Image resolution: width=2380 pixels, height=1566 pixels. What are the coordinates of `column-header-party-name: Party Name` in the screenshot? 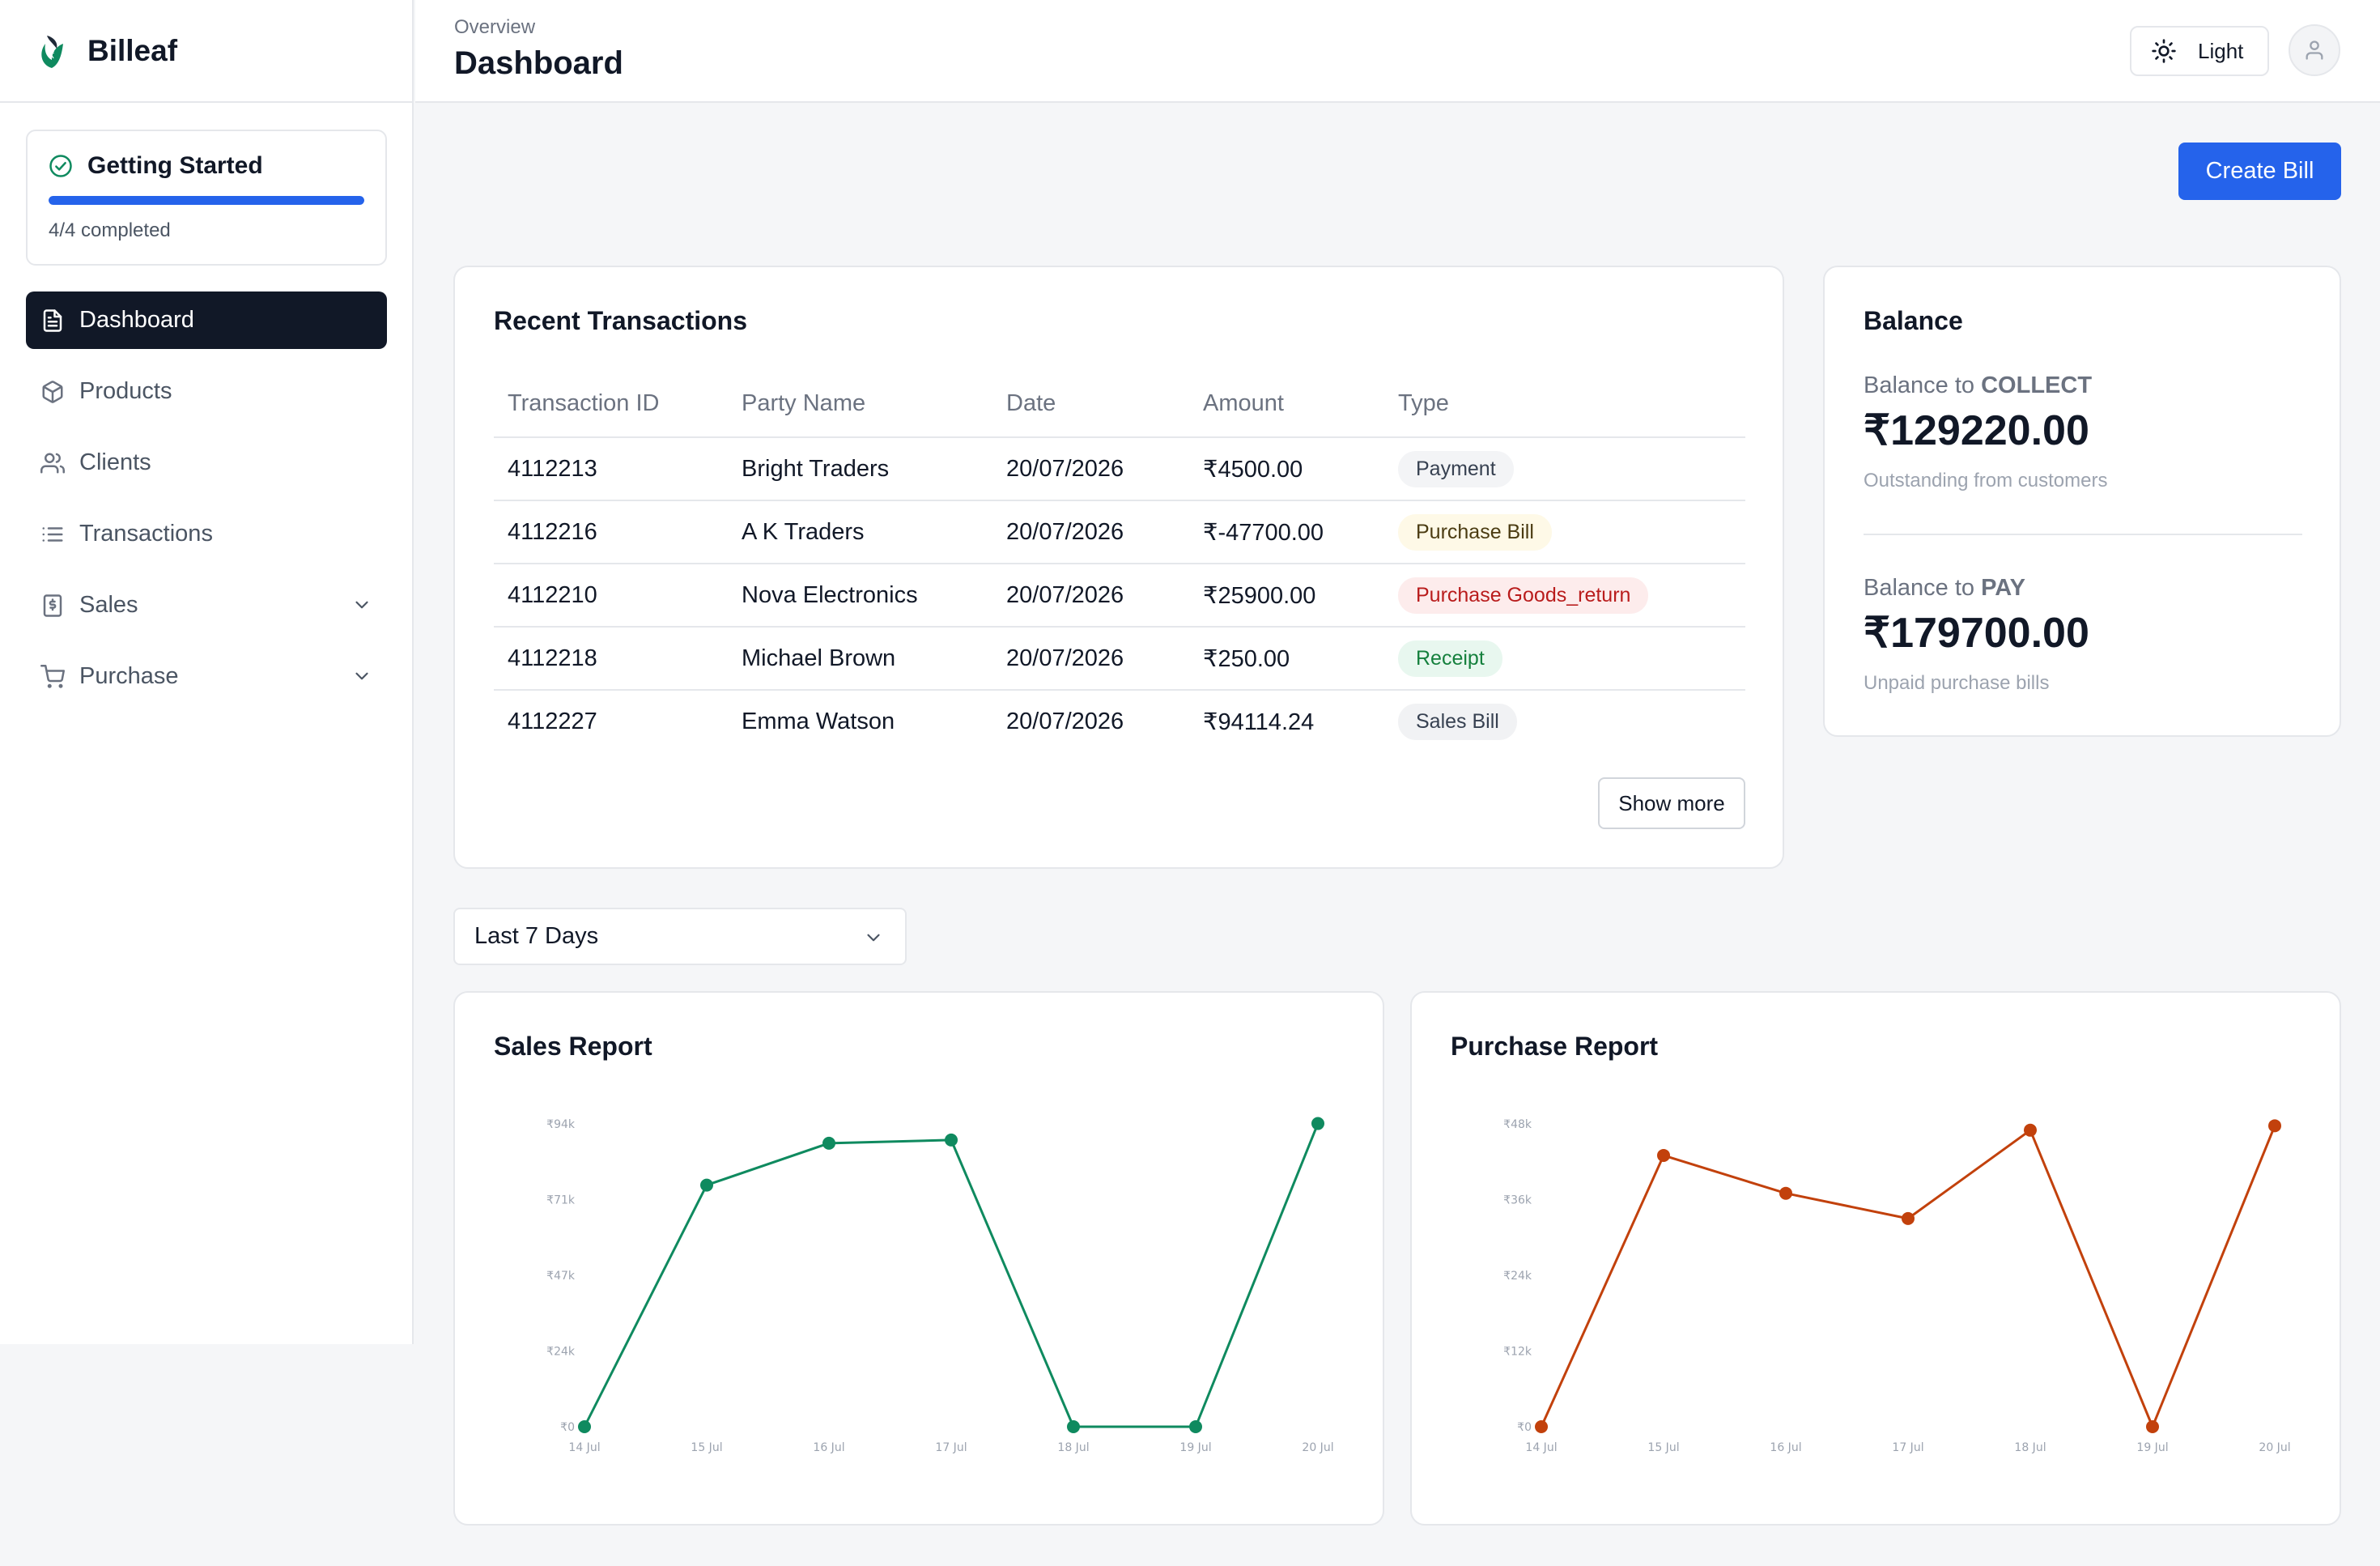 It's located at (860, 404).